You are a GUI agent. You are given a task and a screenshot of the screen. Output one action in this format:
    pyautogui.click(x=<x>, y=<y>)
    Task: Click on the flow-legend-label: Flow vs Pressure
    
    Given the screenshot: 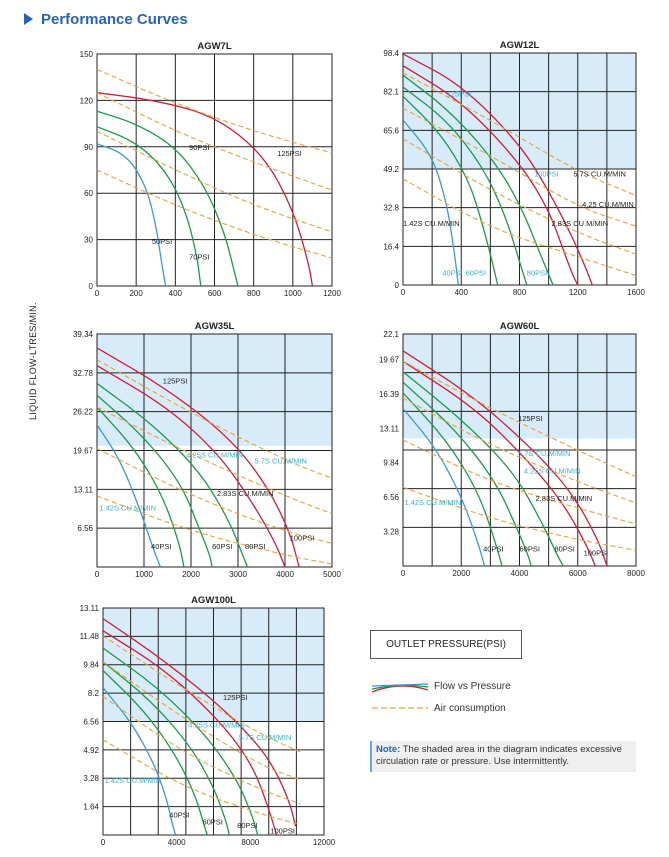 What is the action you would take?
    pyautogui.click(x=472, y=686)
    